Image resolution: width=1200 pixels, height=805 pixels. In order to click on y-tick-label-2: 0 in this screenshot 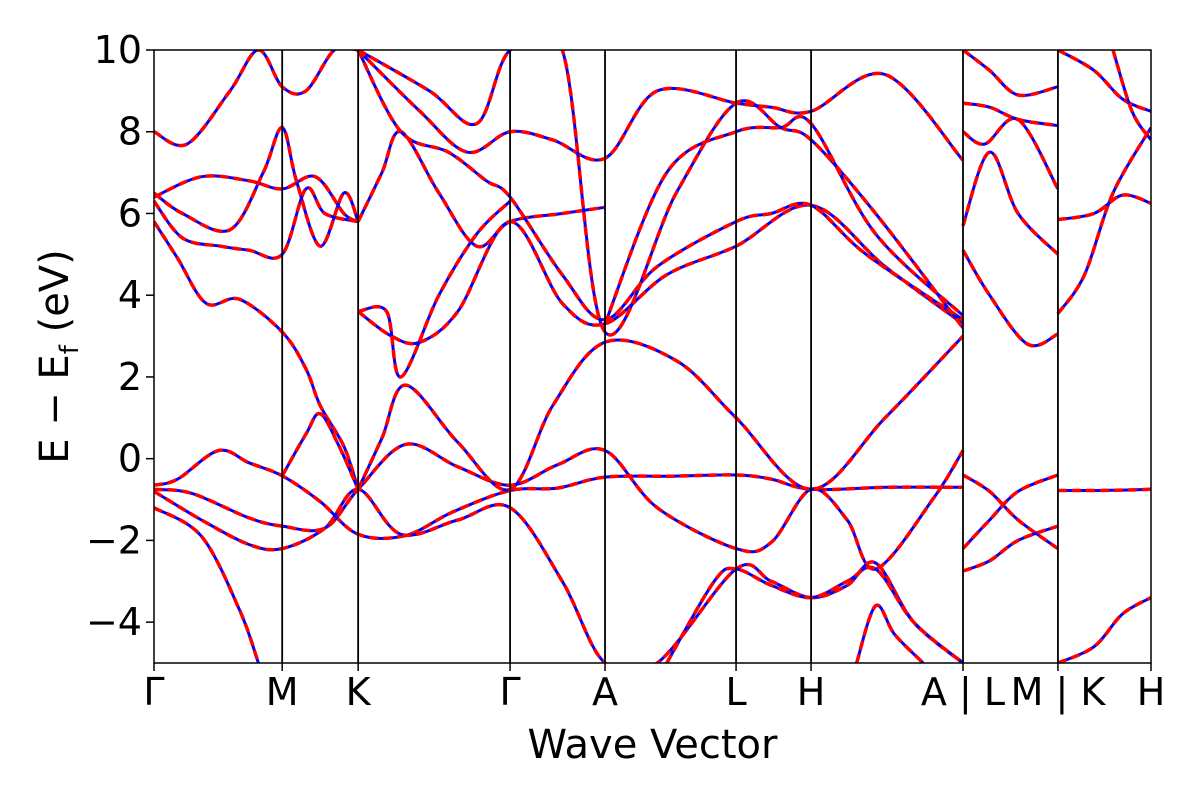, I will do `click(130, 459)`.